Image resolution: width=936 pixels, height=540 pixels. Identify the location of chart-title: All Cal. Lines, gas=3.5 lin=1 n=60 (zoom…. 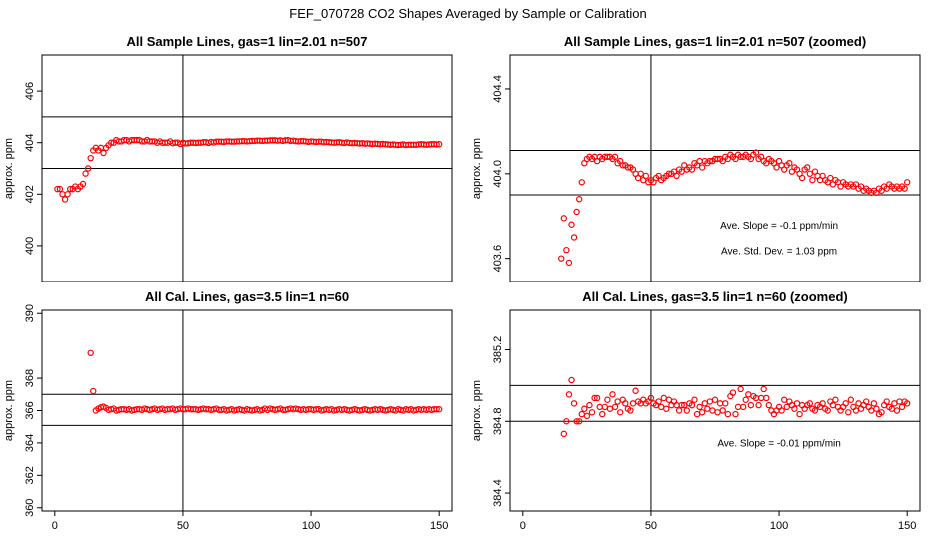
(715, 296).